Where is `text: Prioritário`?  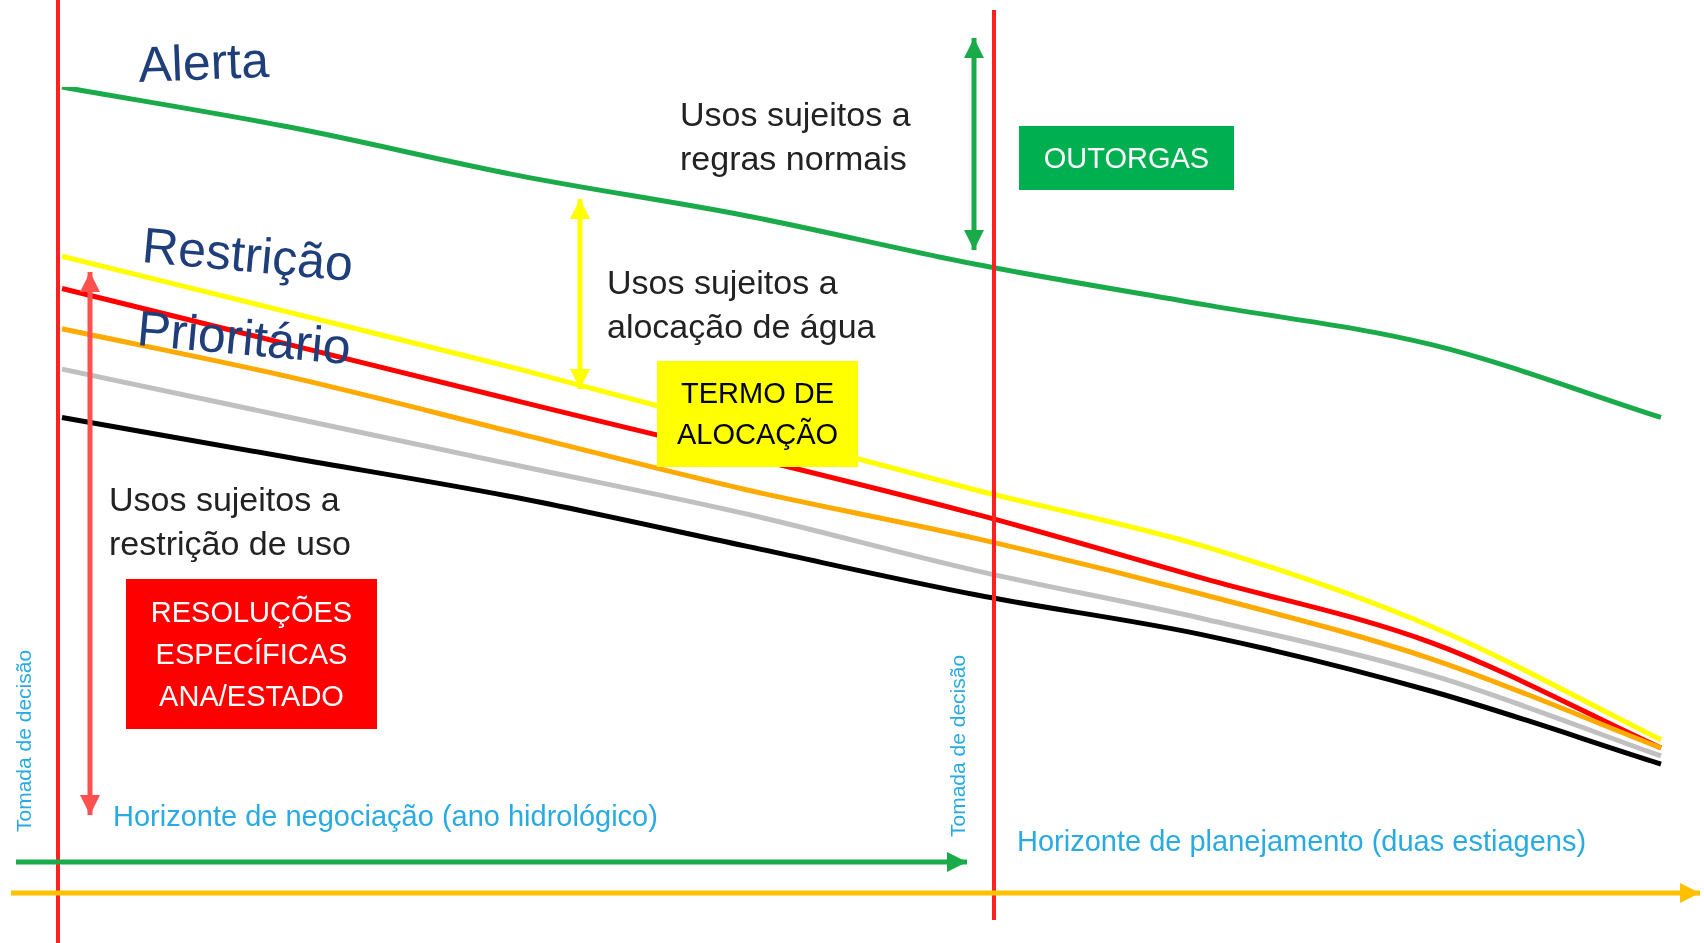 text: Prioritário is located at coordinates (244, 338).